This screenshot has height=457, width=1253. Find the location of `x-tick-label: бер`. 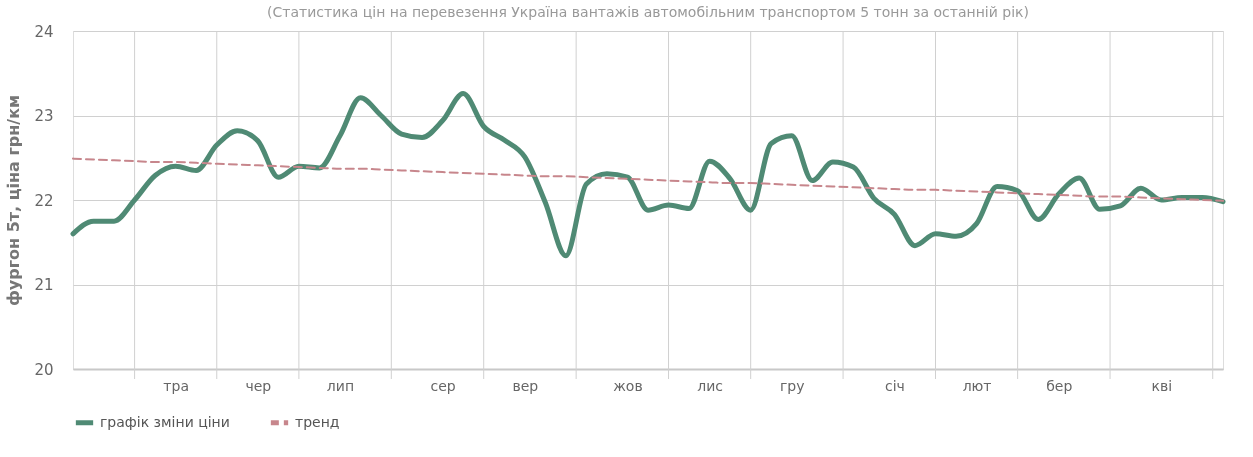

x-tick-label: бер is located at coordinates (1059, 385).